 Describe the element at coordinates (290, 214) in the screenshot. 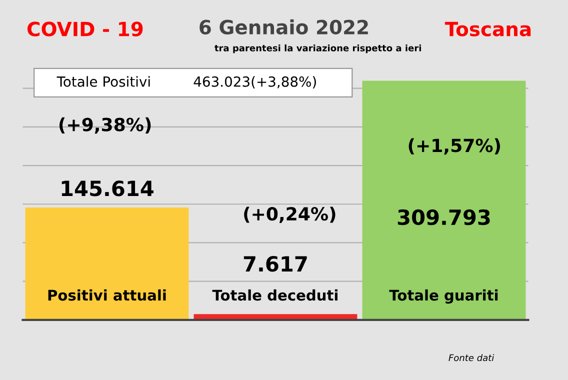

I see `annotation: (+0,24%)` at that location.